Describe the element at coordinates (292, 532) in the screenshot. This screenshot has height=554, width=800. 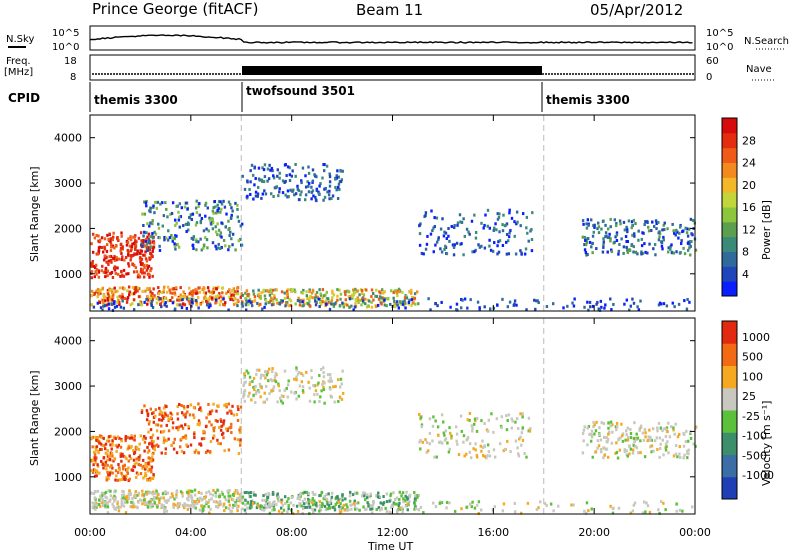
I see `x-tick-label: 08:00` at that location.